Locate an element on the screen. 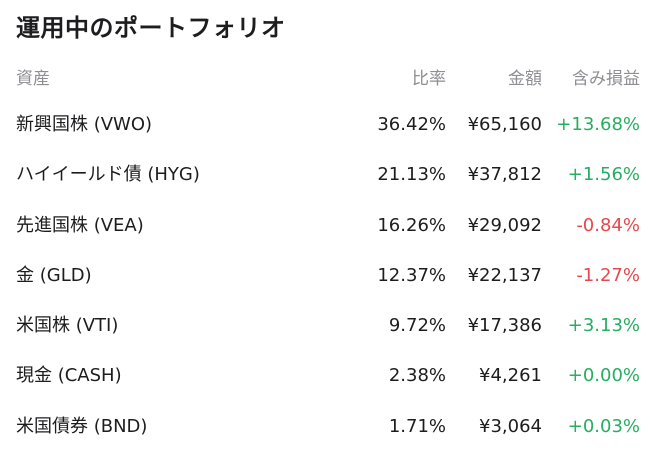 Image resolution: width=650 pixels, height=453 pixels. table-row: 金 (GLD) 12.37% ¥22,137 -1.27% is located at coordinates (325, 276).